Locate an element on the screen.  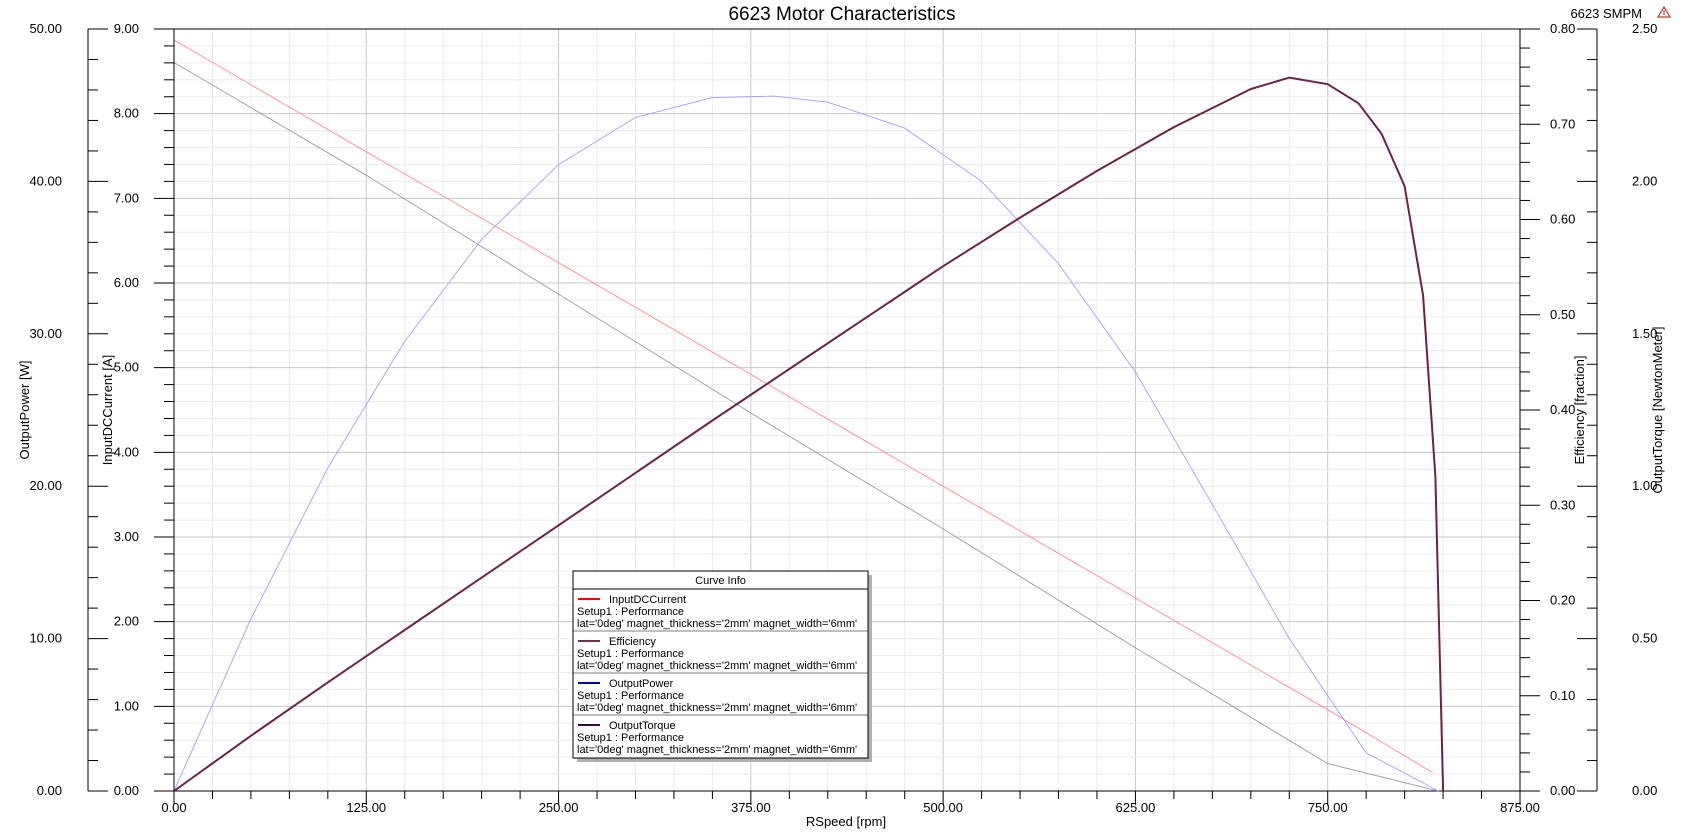
efficiency-tick-label: 0.10 is located at coordinates (1562, 695).